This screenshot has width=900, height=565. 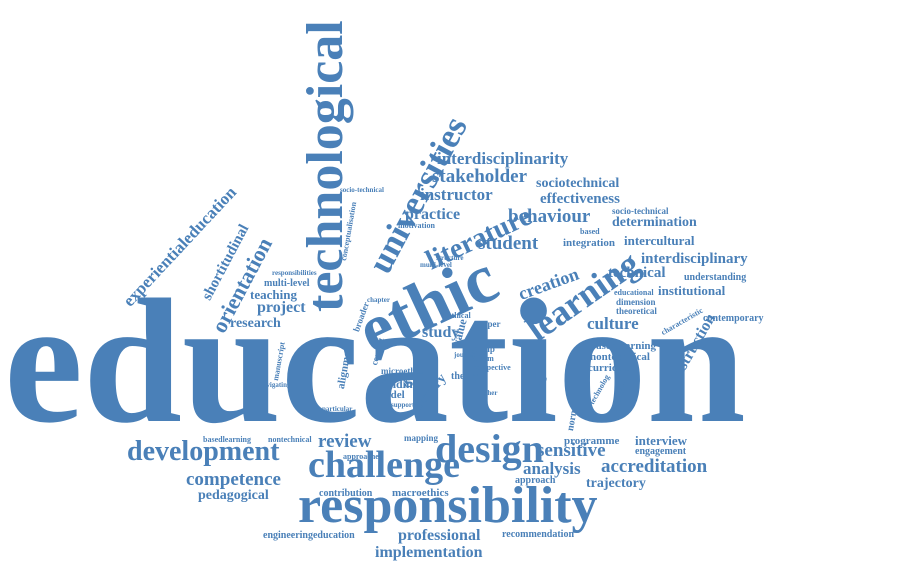 I want to click on word-studies: case, so click(x=540, y=388).